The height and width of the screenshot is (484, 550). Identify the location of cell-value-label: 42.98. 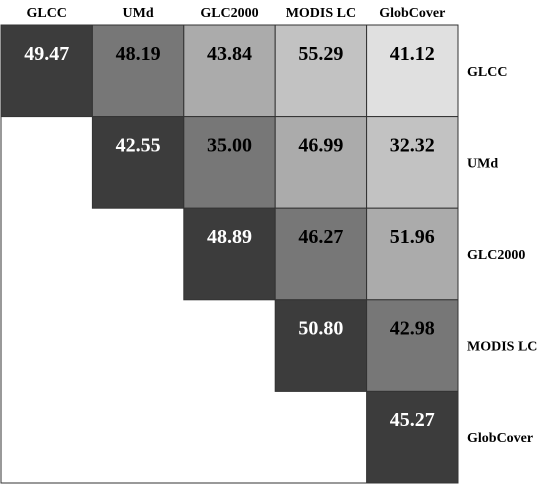
(412, 329).